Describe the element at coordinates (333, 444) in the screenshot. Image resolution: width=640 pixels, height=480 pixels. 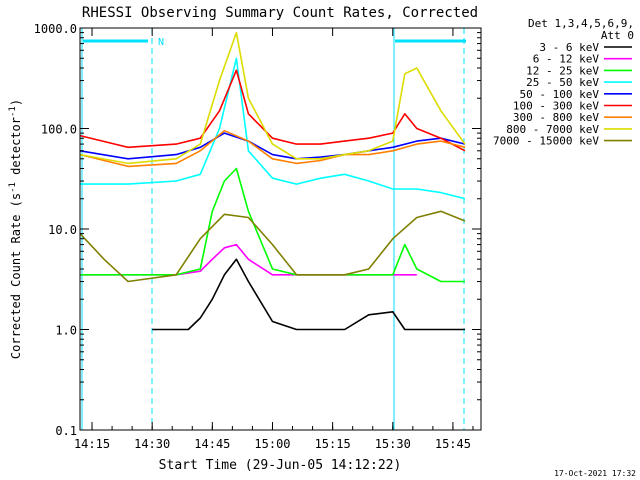
I see `x-tick-label-4: 15:15` at that location.